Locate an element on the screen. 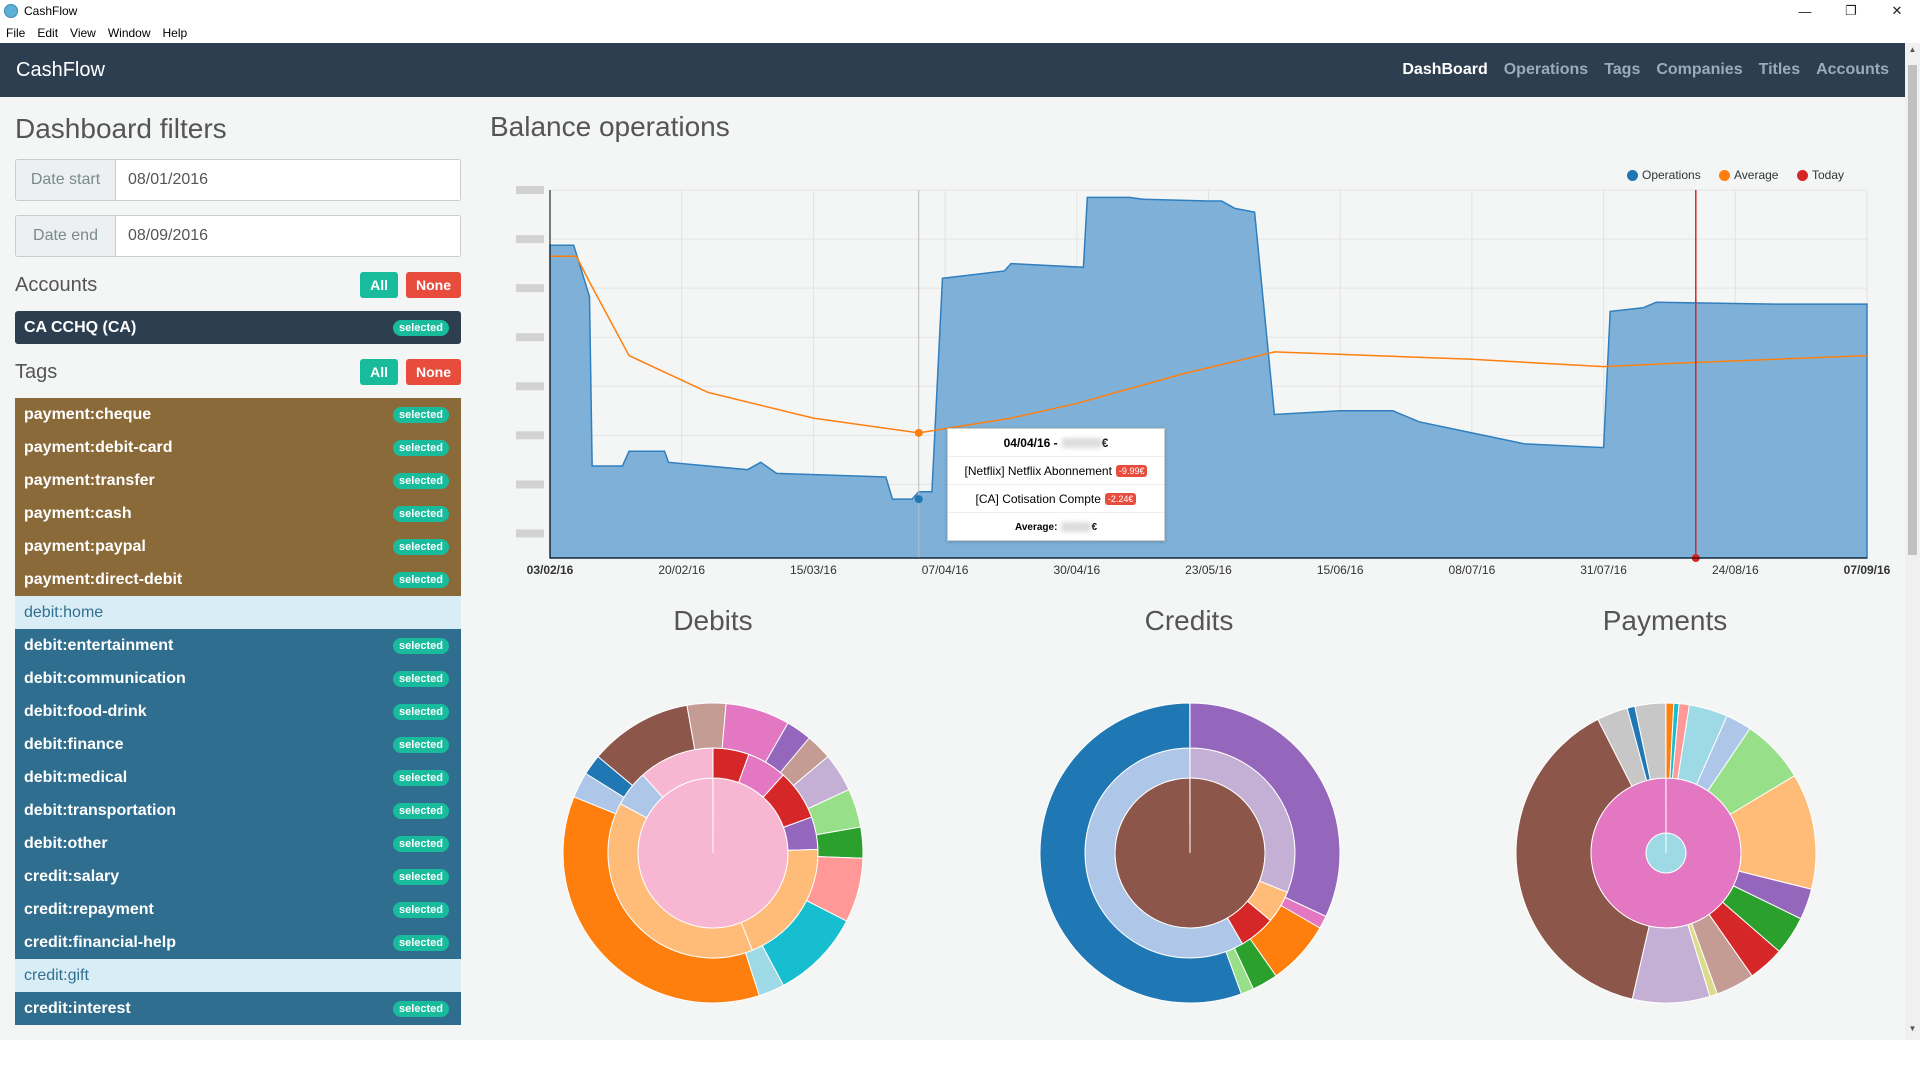 This screenshot has height=1080, width=1920. vertical-scrollbar: ▲ ▼ is located at coordinates (1912, 541).